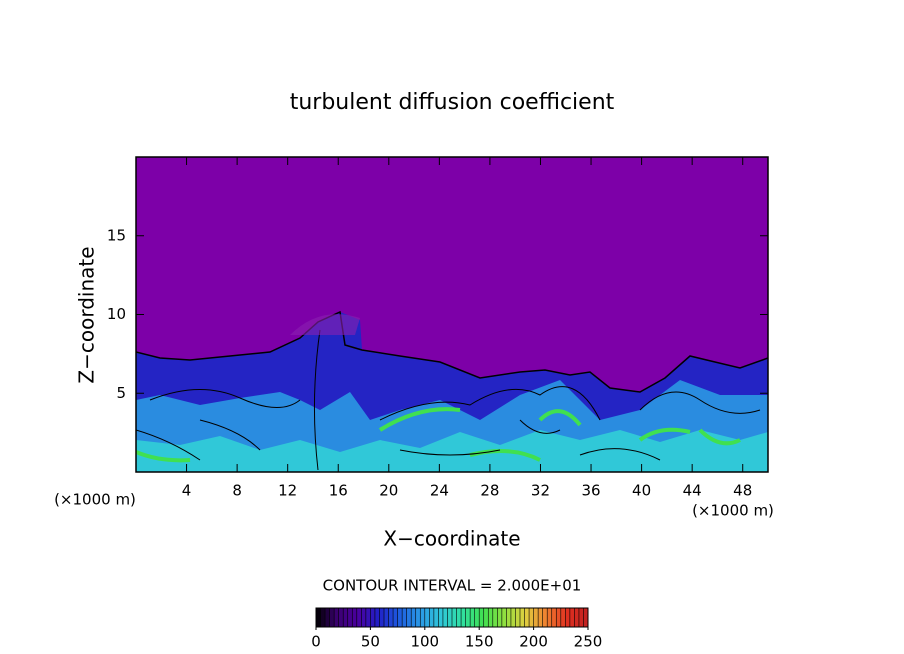  Describe the element at coordinates (121, 393) in the screenshot. I see `y-tick-label: 5` at that location.